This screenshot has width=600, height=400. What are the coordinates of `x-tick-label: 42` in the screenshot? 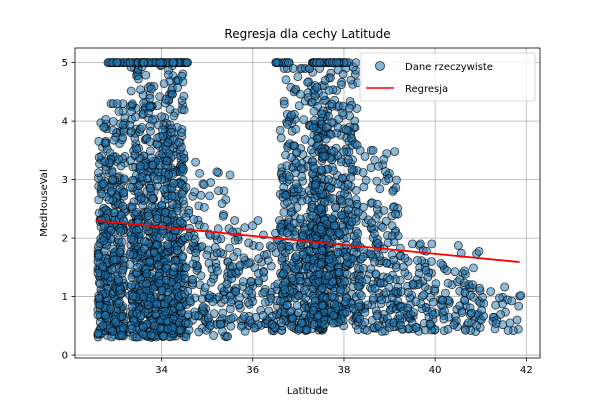 It's located at (526, 370).